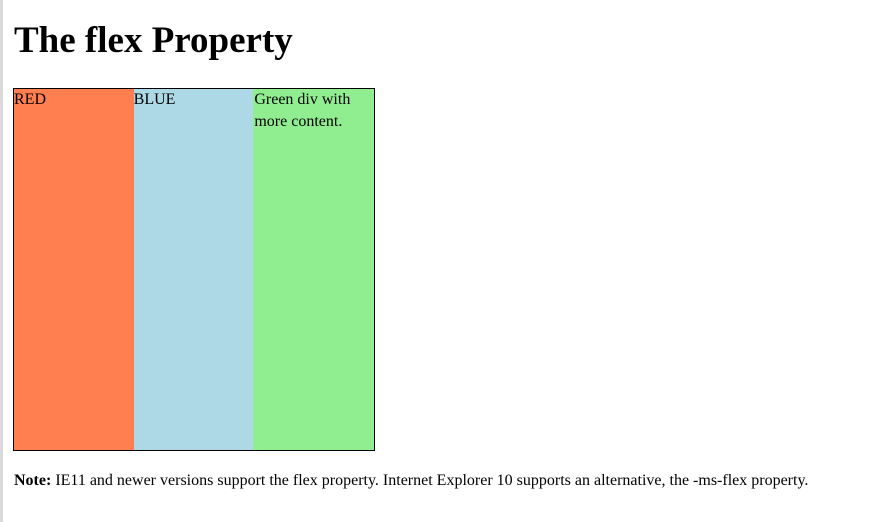 This screenshot has width=874, height=522. I want to click on flex-item-blue: BLUE, so click(193, 269).